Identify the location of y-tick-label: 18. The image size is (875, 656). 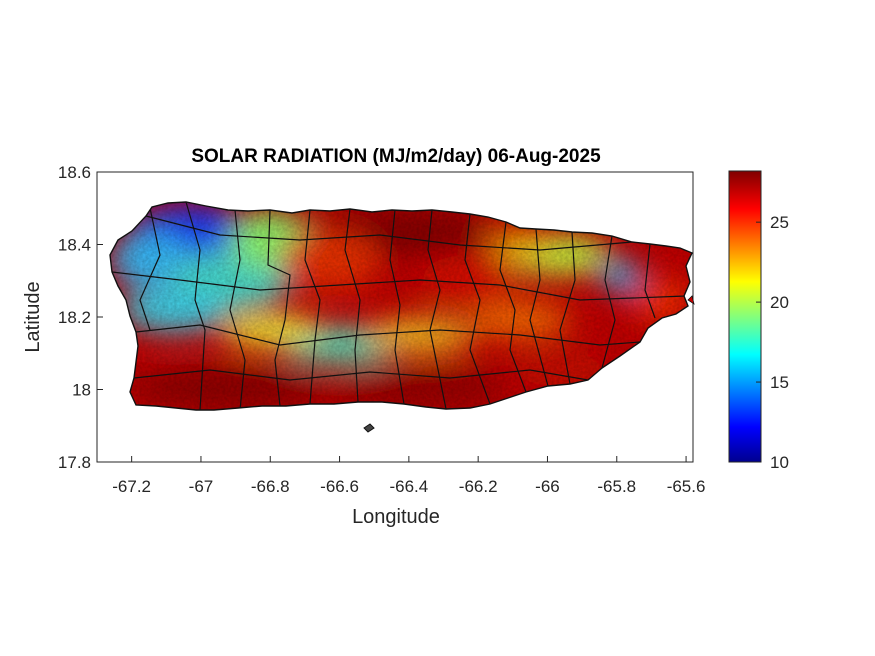
(81, 390).